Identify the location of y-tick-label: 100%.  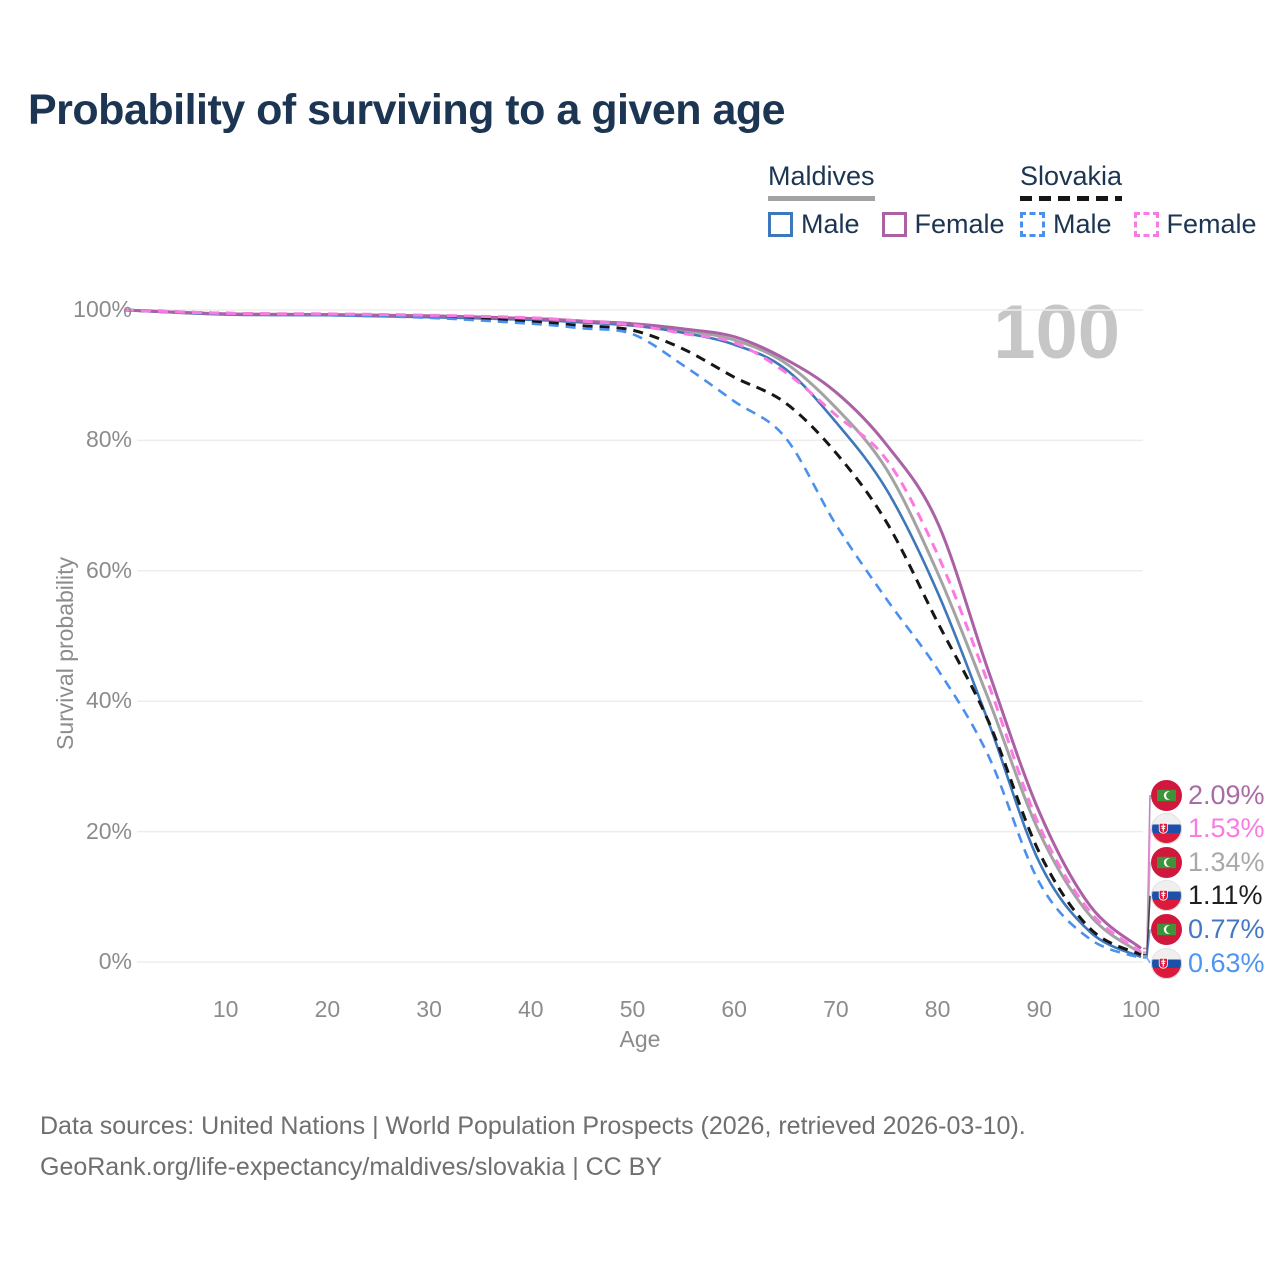
(102, 309).